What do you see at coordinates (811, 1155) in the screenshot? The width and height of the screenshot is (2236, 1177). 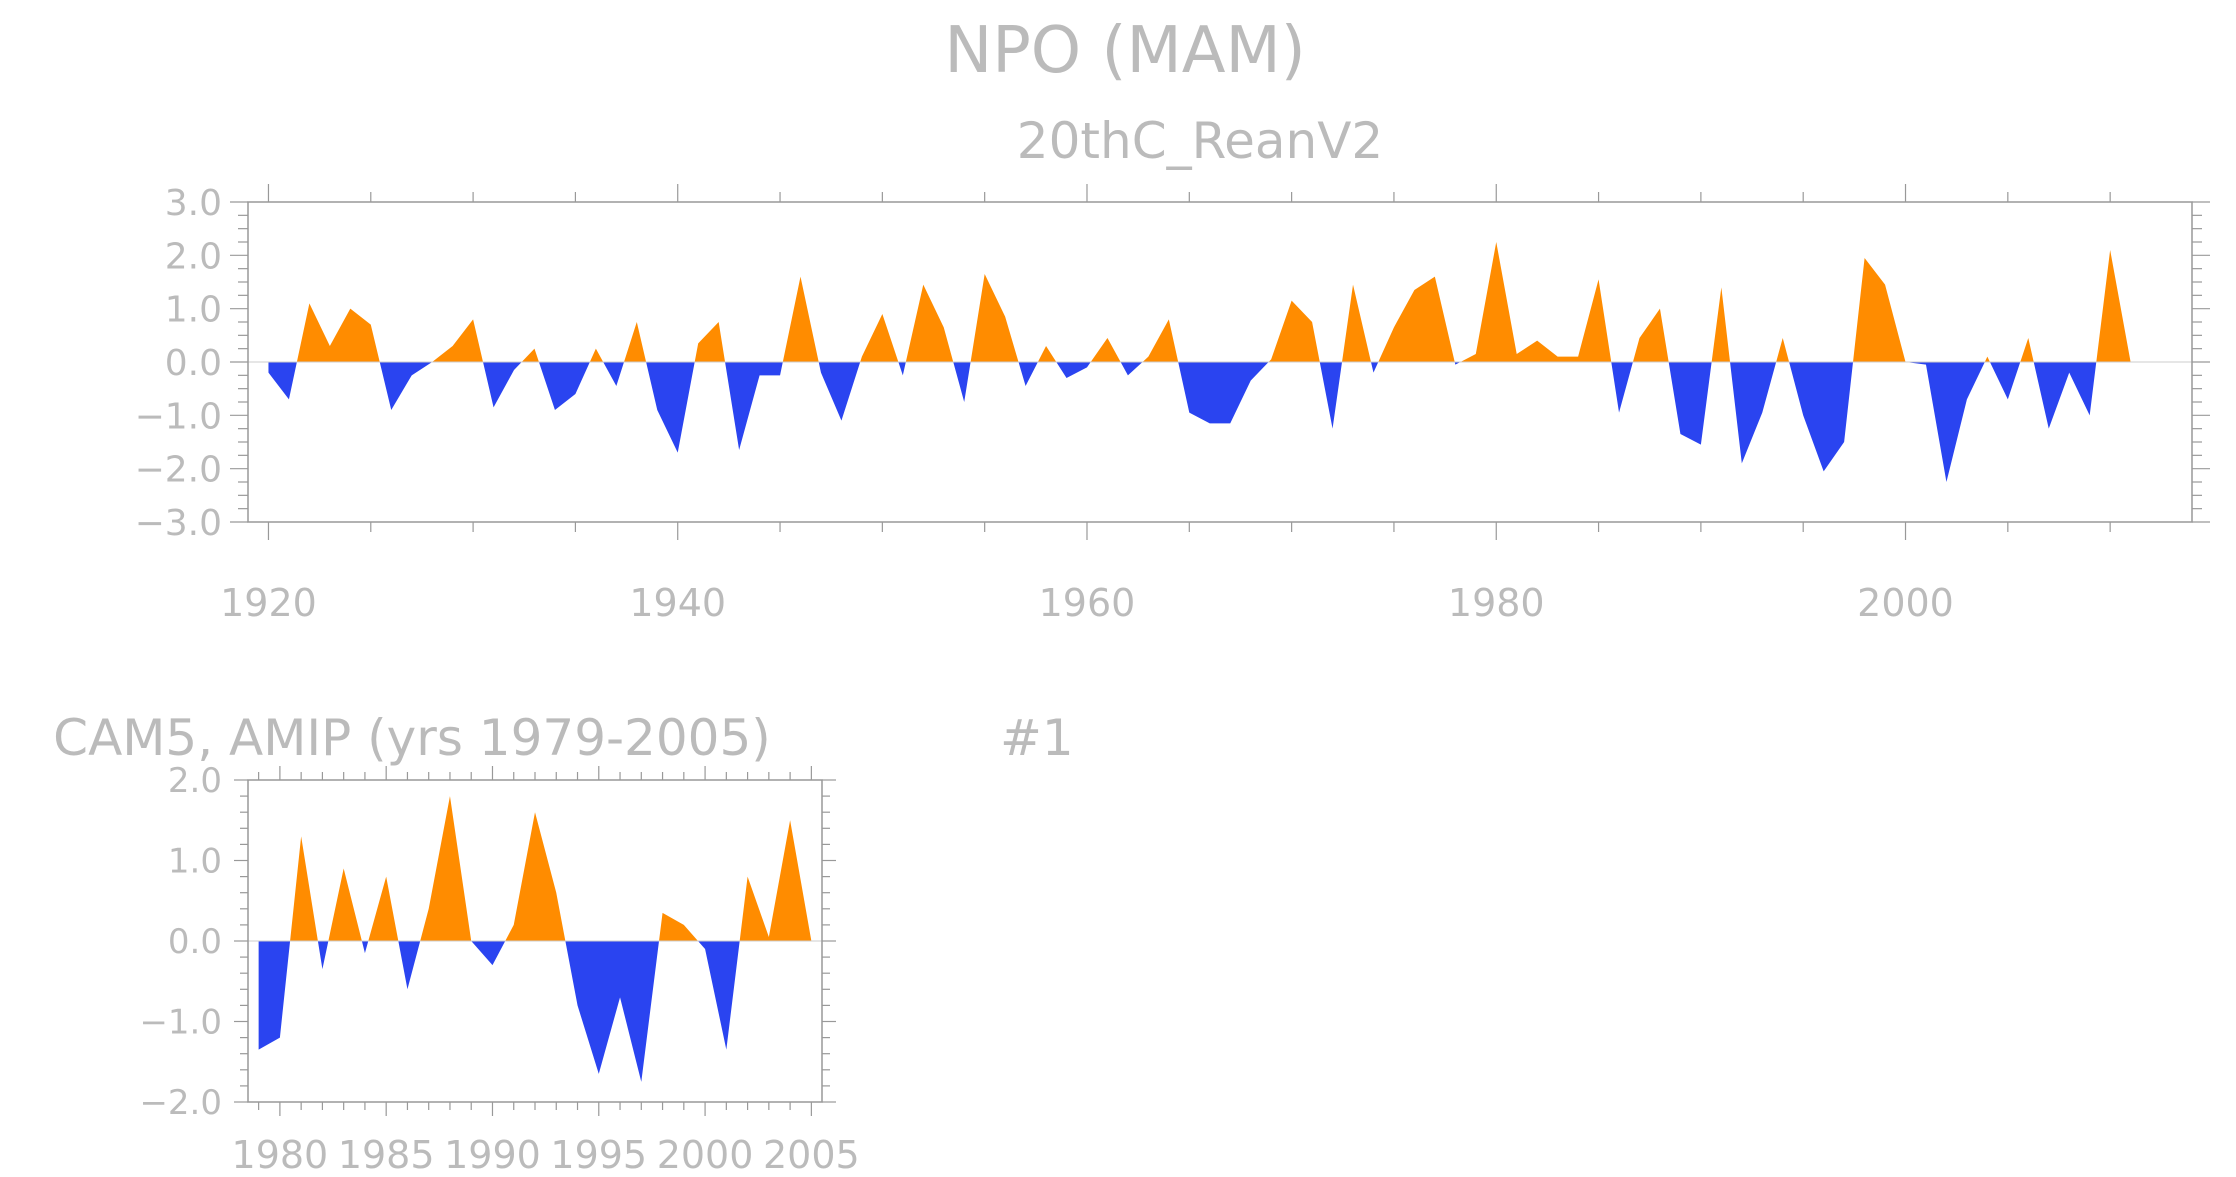 I see `x-tick-label: 2005` at bounding box center [811, 1155].